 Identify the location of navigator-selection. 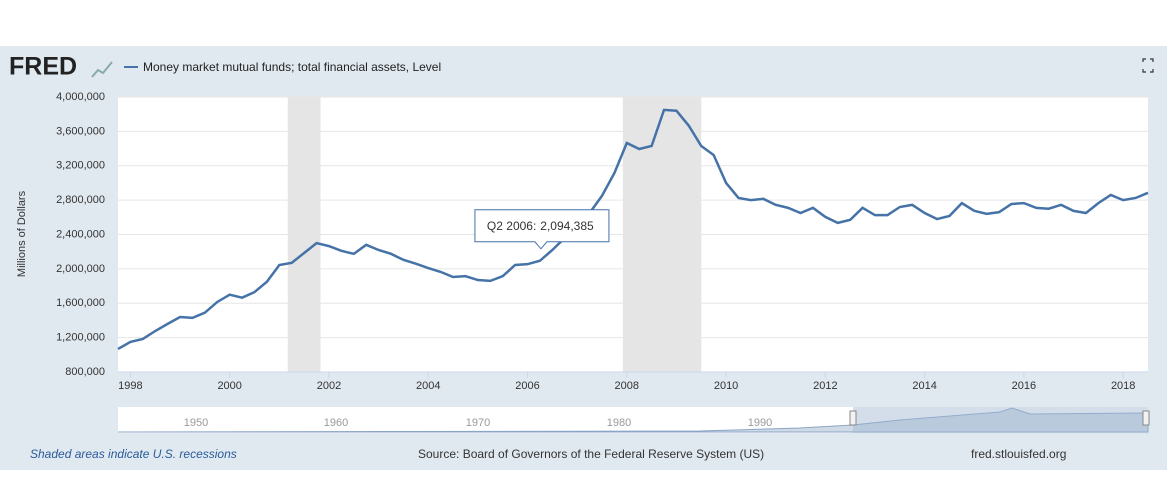
(1000, 420).